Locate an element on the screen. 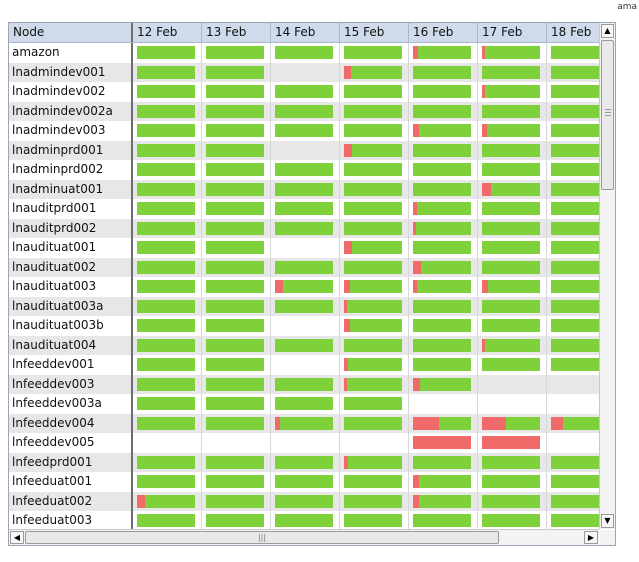 This screenshot has width=639, height=562. table-row: lnfeedprd001 is located at coordinates (304, 462).